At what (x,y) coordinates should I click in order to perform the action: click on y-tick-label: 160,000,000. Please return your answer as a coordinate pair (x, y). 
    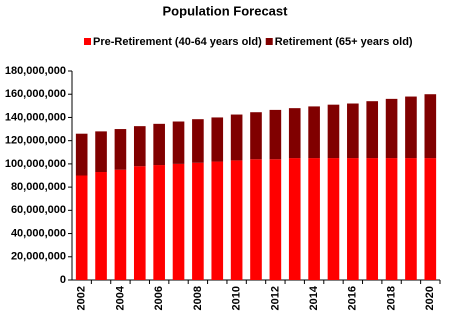
    Looking at the image, I should click on (35, 94).